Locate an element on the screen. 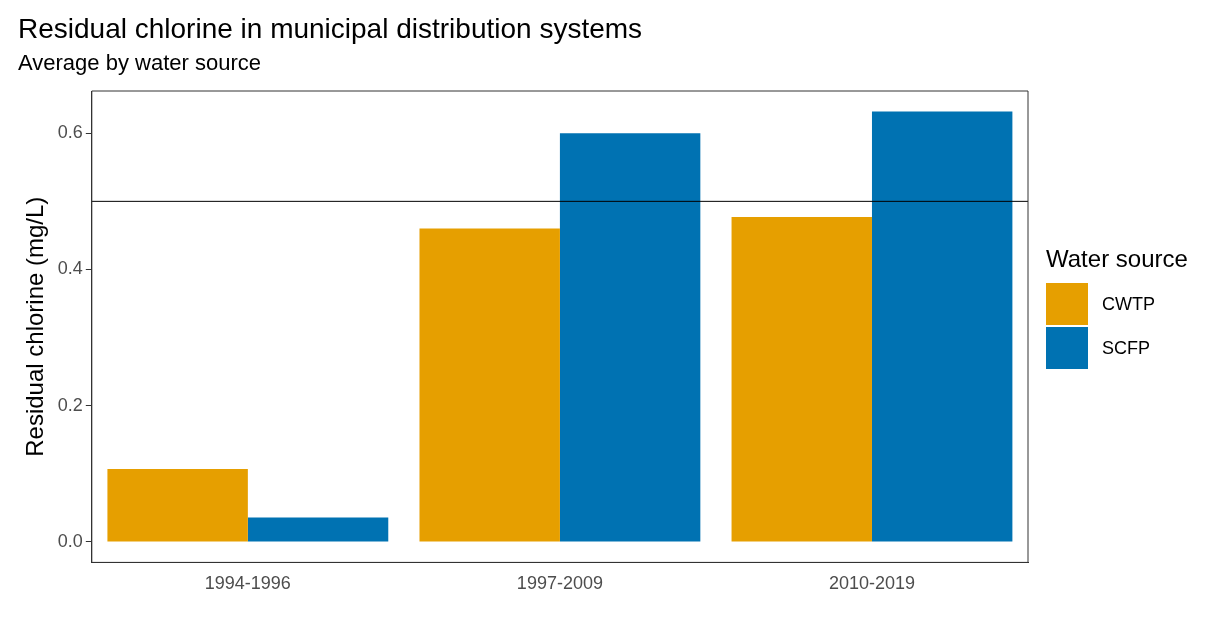  y-tick-label: 0.4 is located at coordinates (70, 268).